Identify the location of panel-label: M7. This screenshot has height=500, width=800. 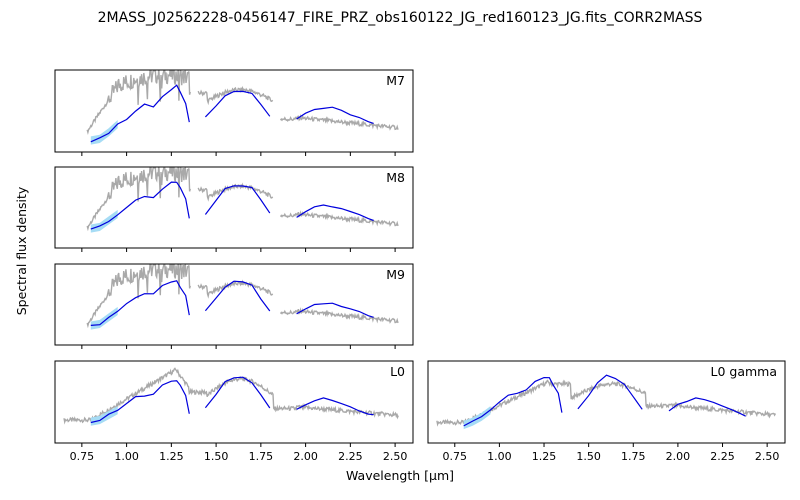
(395, 80).